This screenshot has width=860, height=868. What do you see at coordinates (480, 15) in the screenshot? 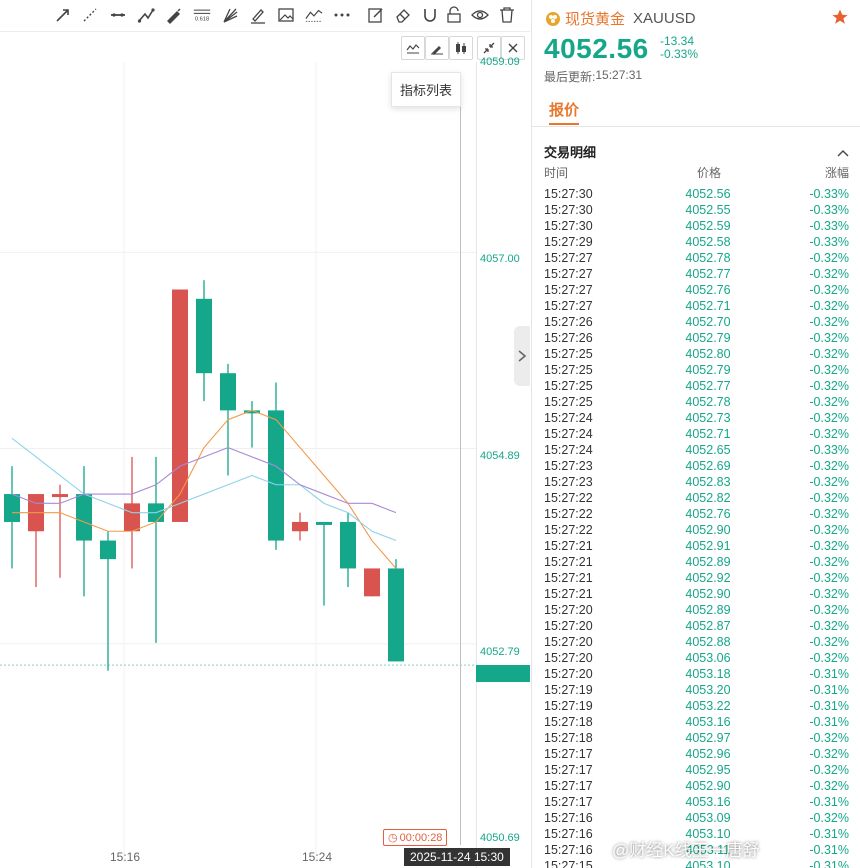
I see `eye-icon` at bounding box center [480, 15].